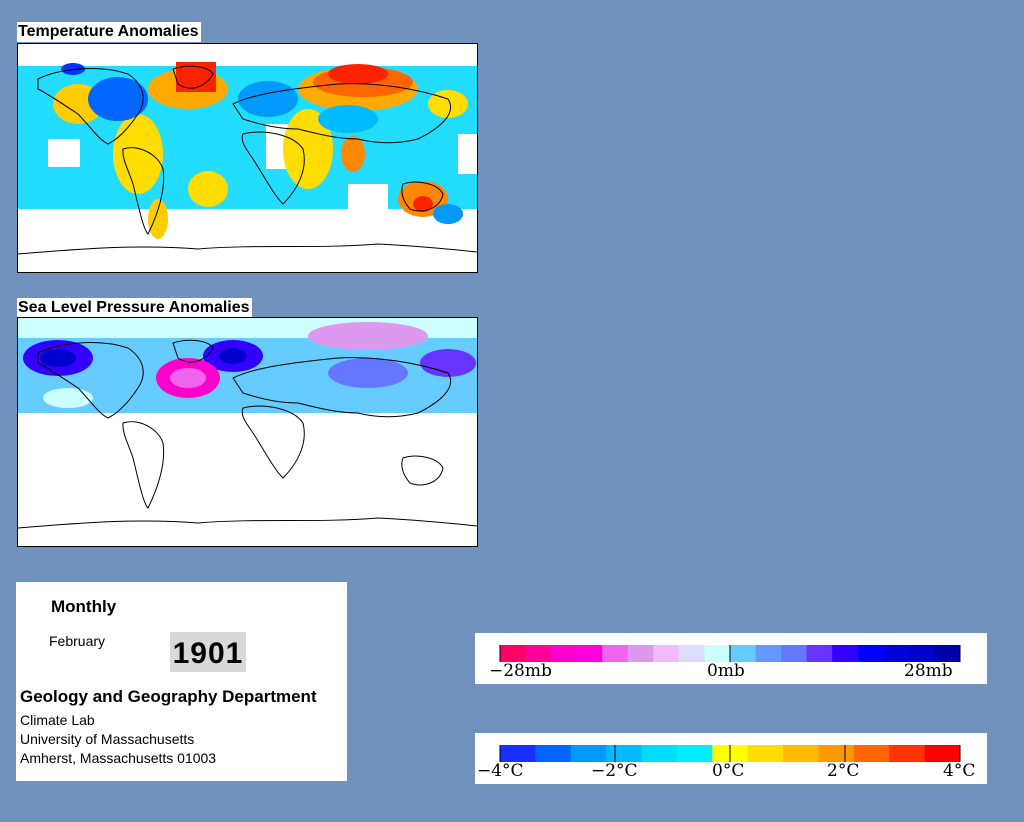 Image resolution: width=1024 pixels, height=822 pixels. What do you see at coordinates (57, 720) in the screenshot?
I see `lab-name: Climate Lab` at bounding box center [57, 720].